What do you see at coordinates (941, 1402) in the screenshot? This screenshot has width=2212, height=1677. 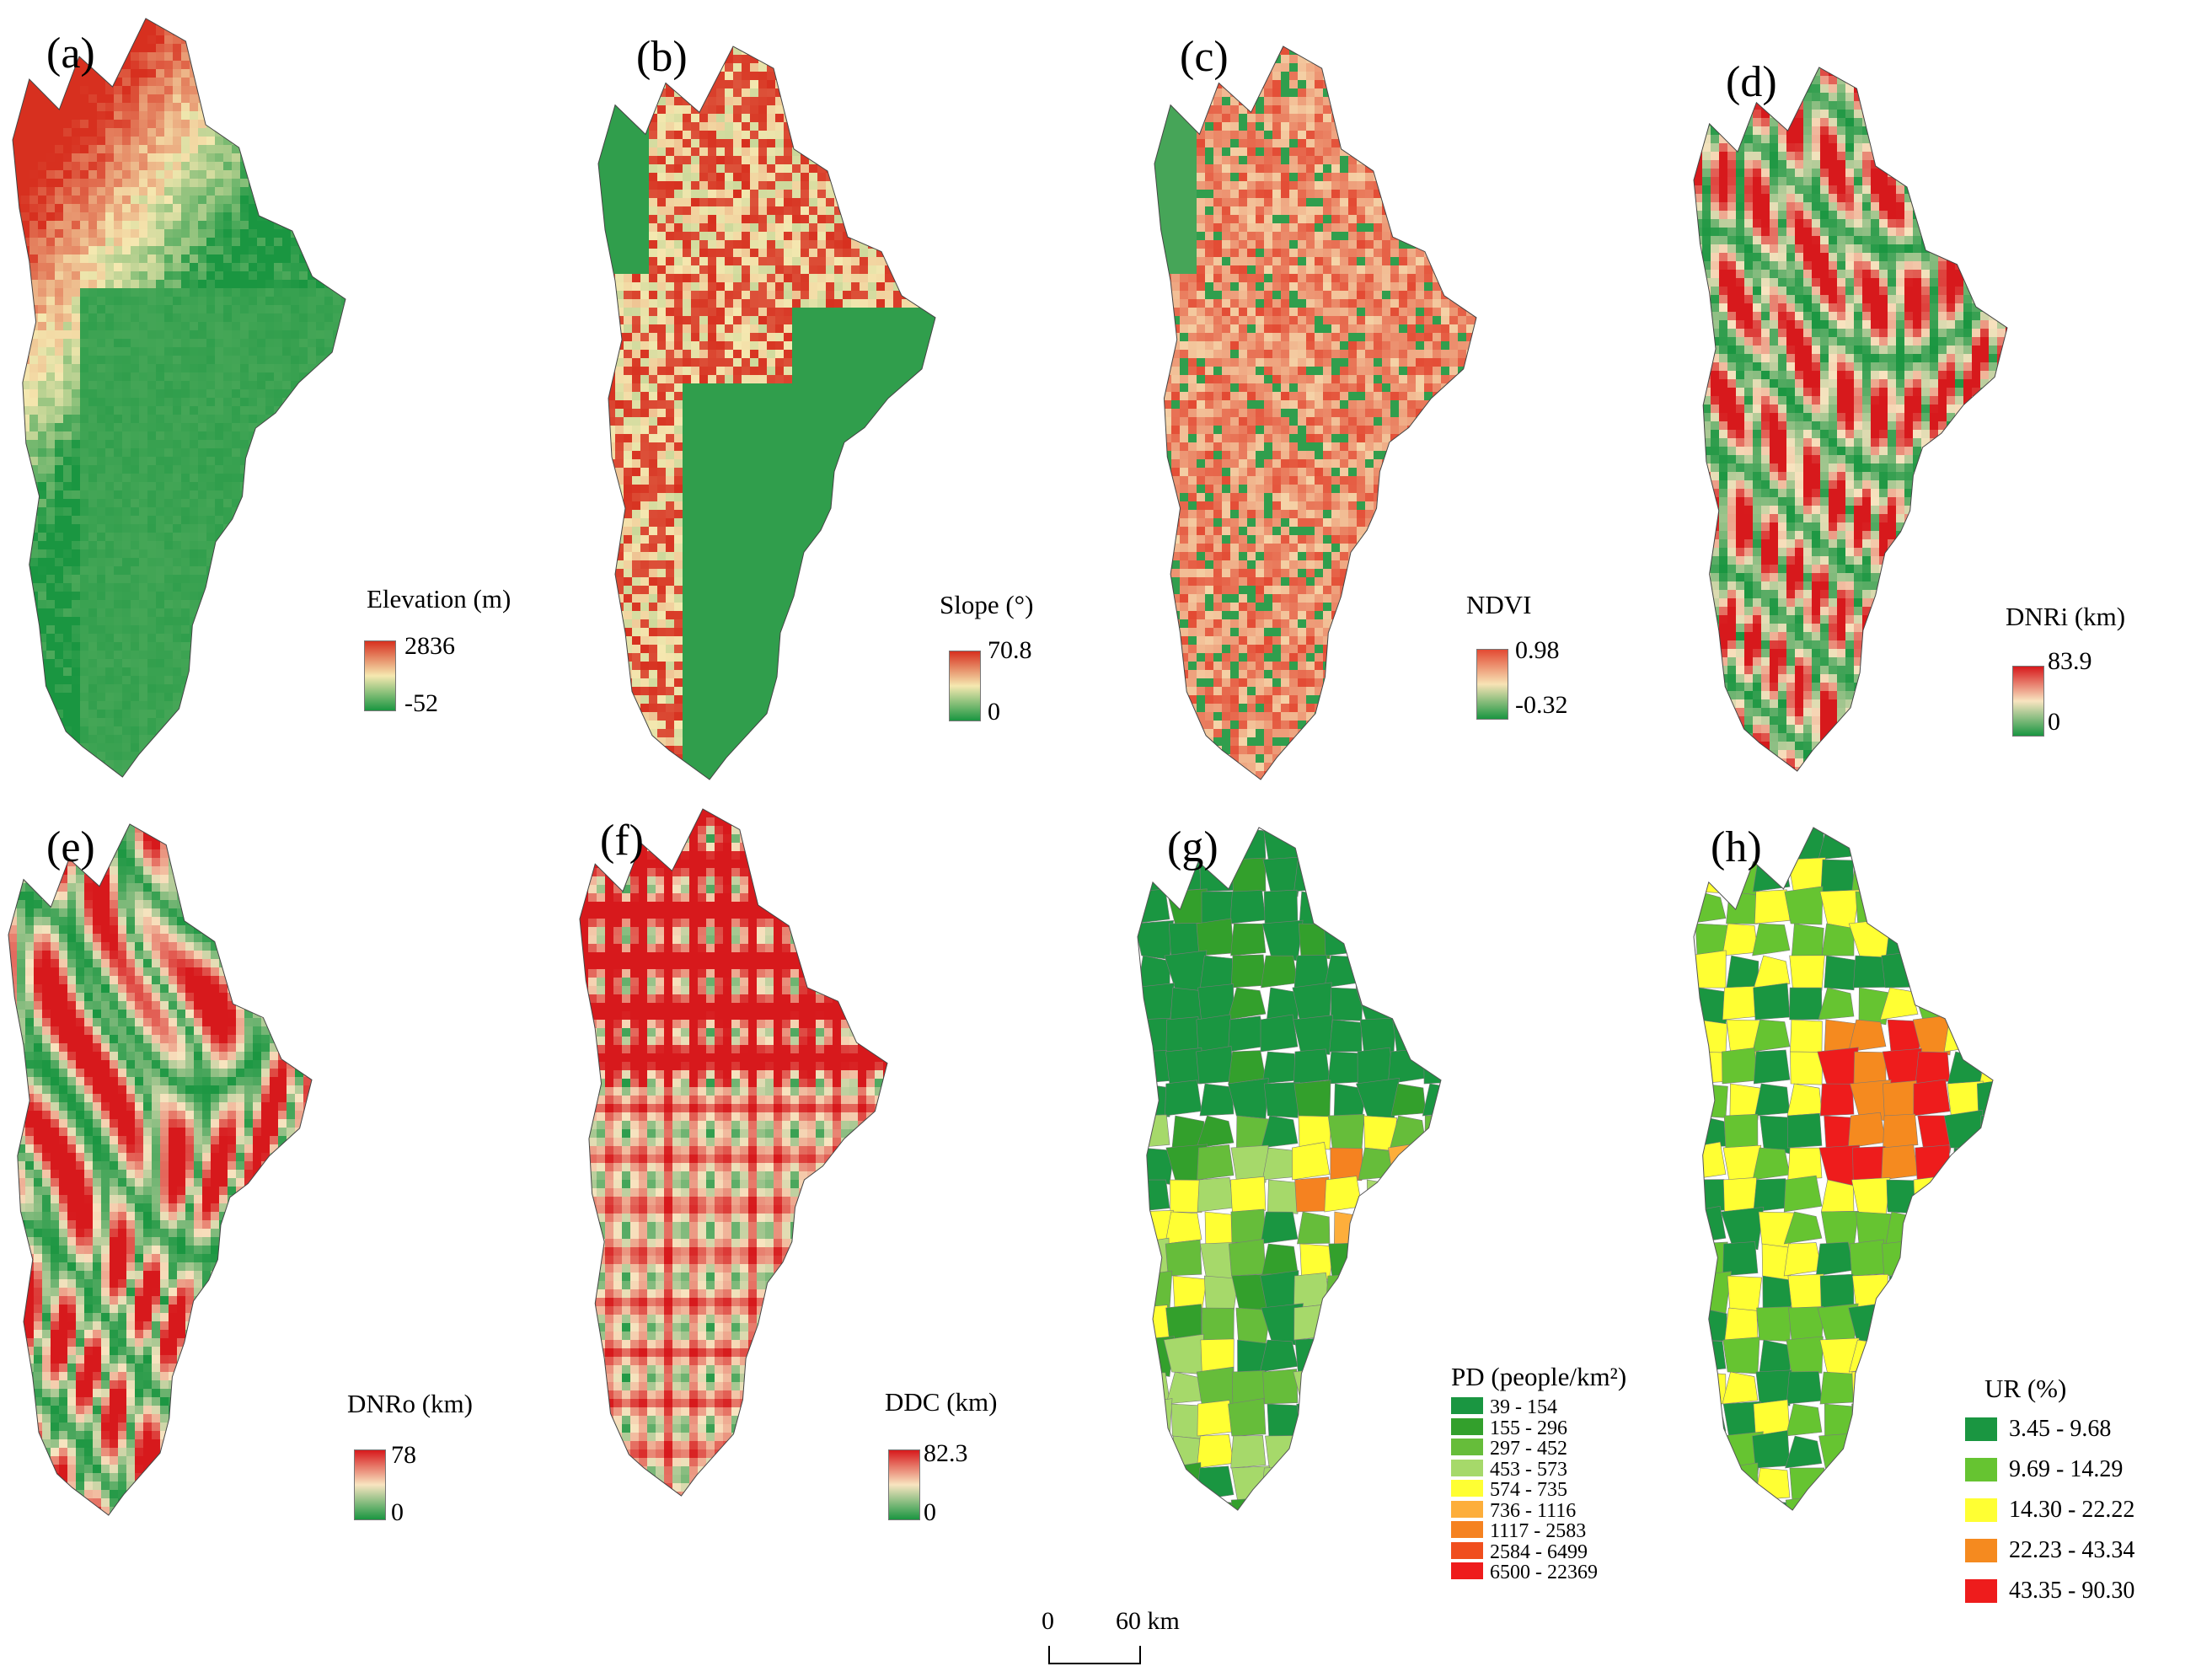 I see `legend-title: DDC (km)` at bounding box center [941, 1402].